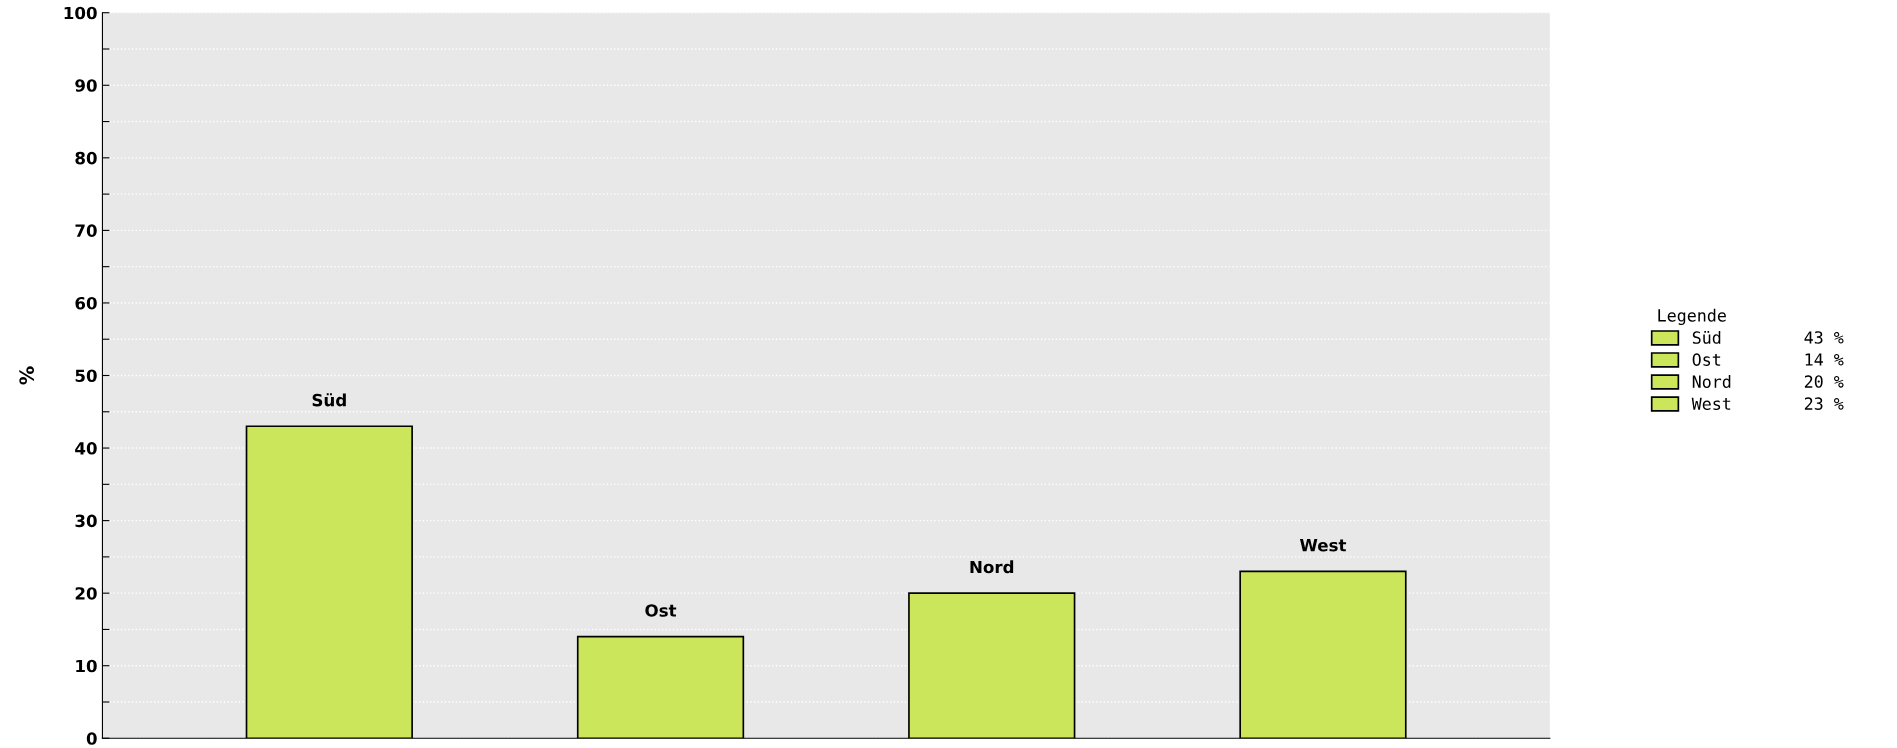  I want to click on text: 43 %, so click(1824, 337).